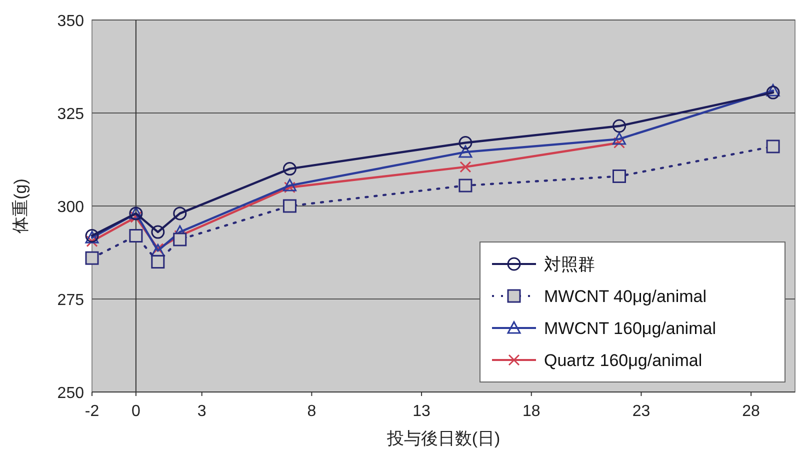  Describe the element at coordinates (70, 114) in the screenshot. I see `y-tick-label: 325` at that location.